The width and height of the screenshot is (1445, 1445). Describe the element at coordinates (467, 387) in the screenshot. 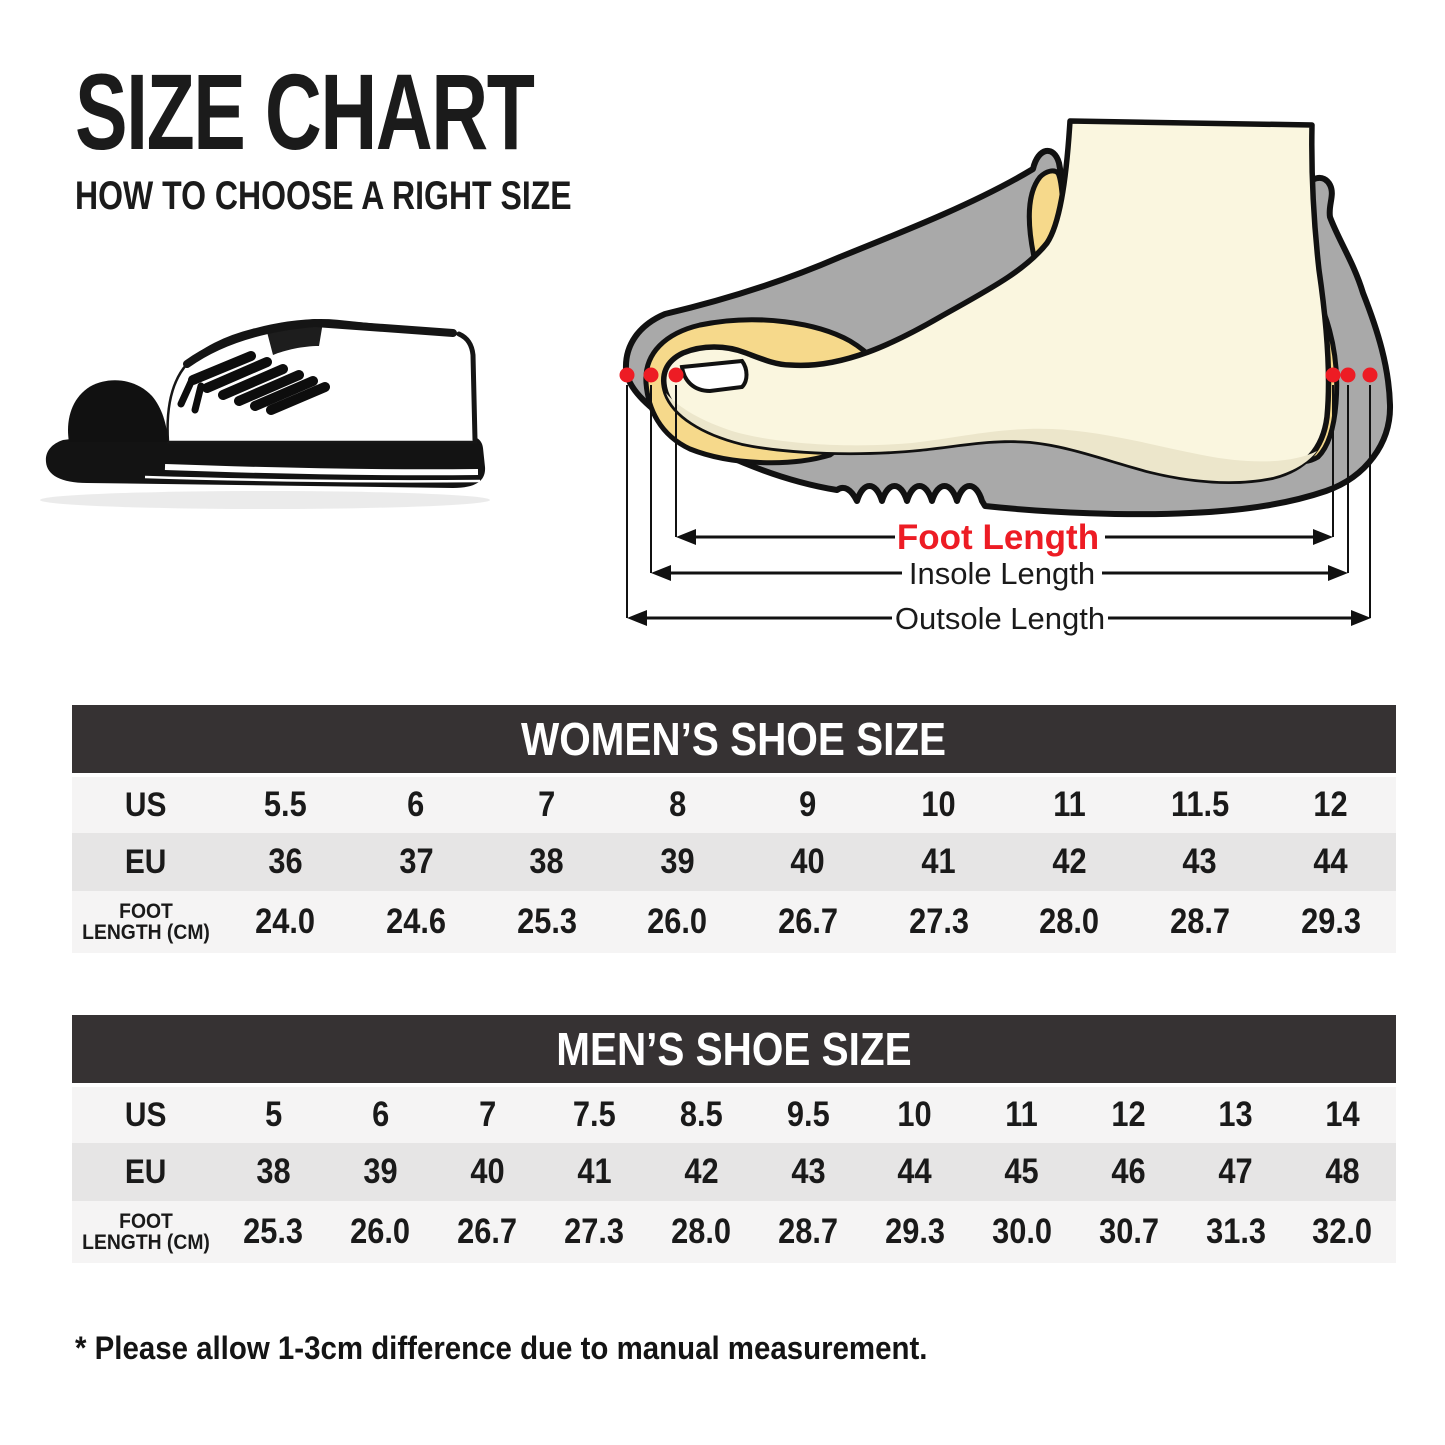

I see `heel-trim` at that location.